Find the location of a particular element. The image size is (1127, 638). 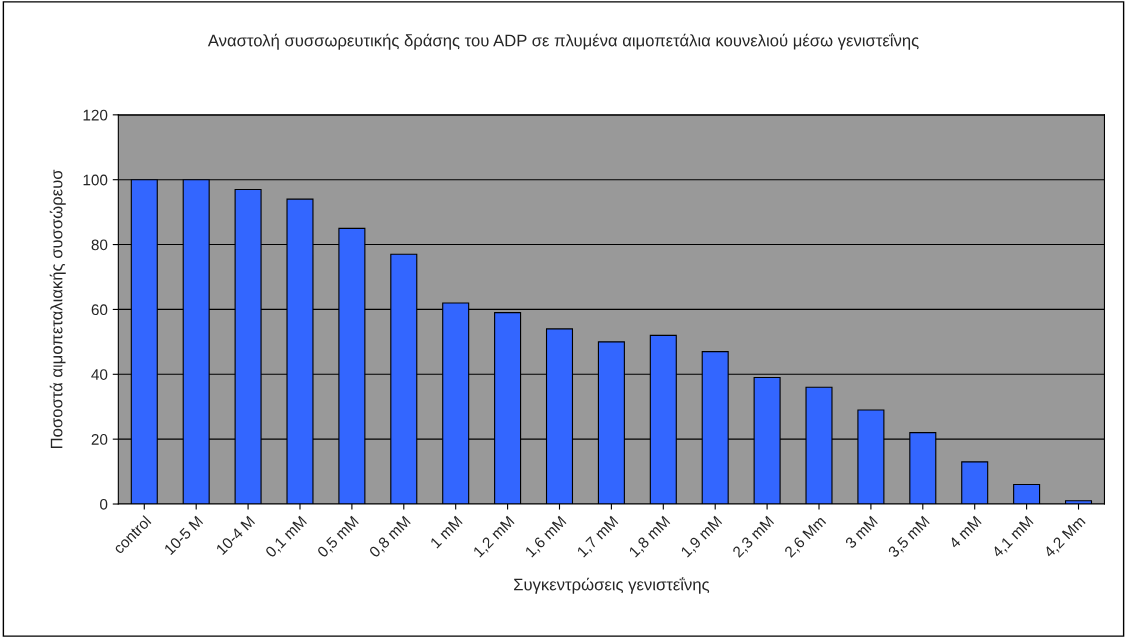

x-tick-label: 1,7 mM is located at coordinates (598, 537).